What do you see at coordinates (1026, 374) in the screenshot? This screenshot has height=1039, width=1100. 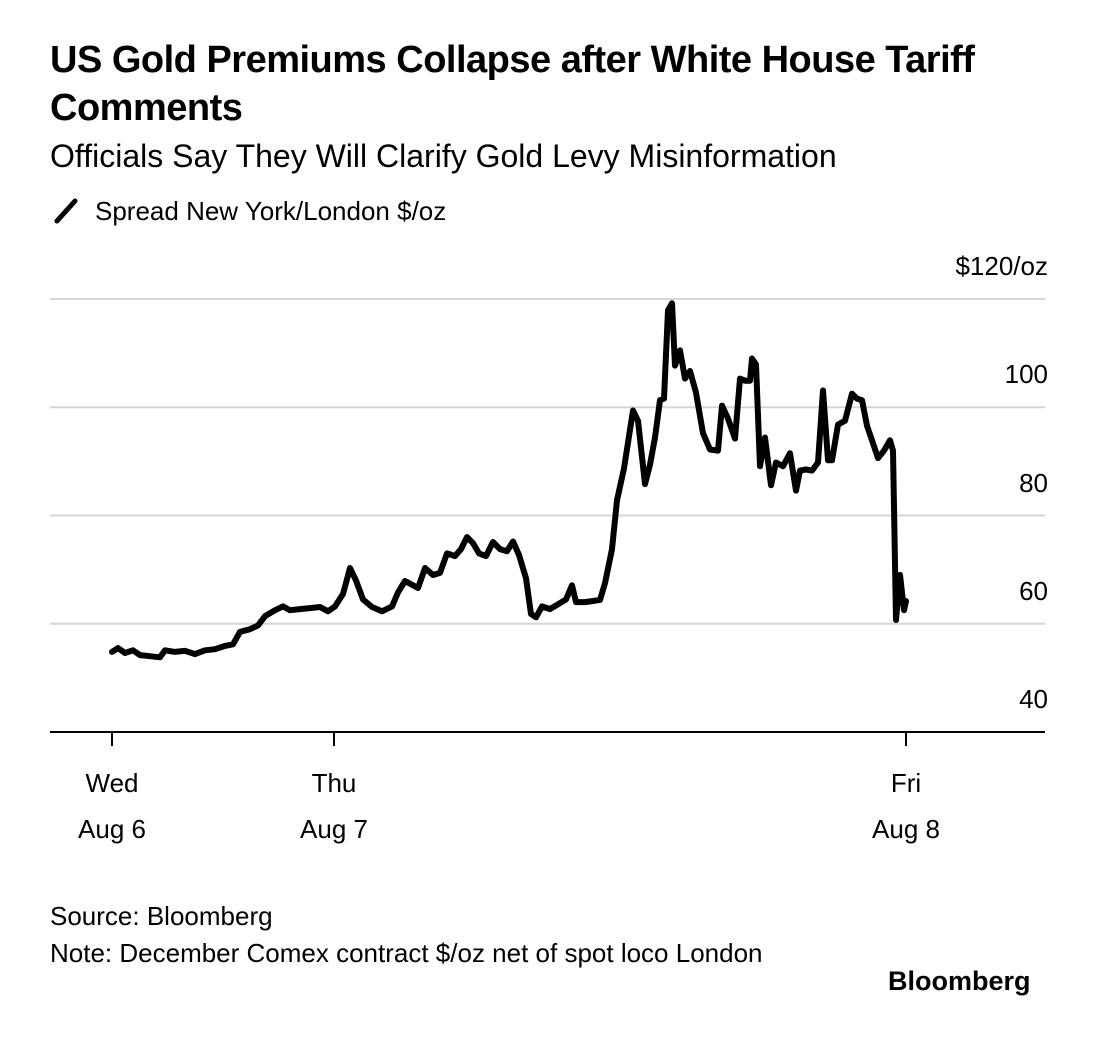 I see `y-tick-label: 100` at bounding box center [1026, 374].